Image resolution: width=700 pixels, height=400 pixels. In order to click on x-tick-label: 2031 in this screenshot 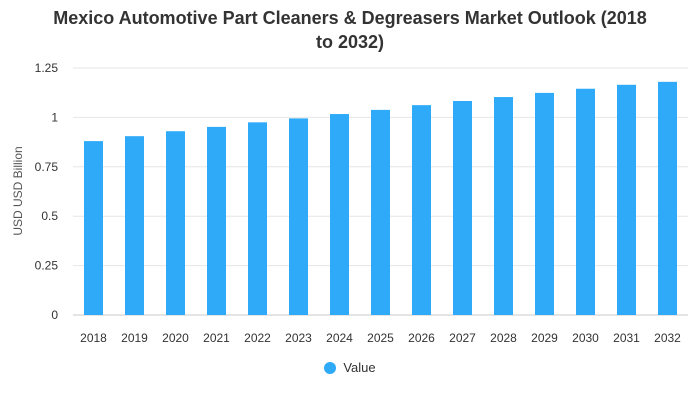, I will do `click(626, 338)`.